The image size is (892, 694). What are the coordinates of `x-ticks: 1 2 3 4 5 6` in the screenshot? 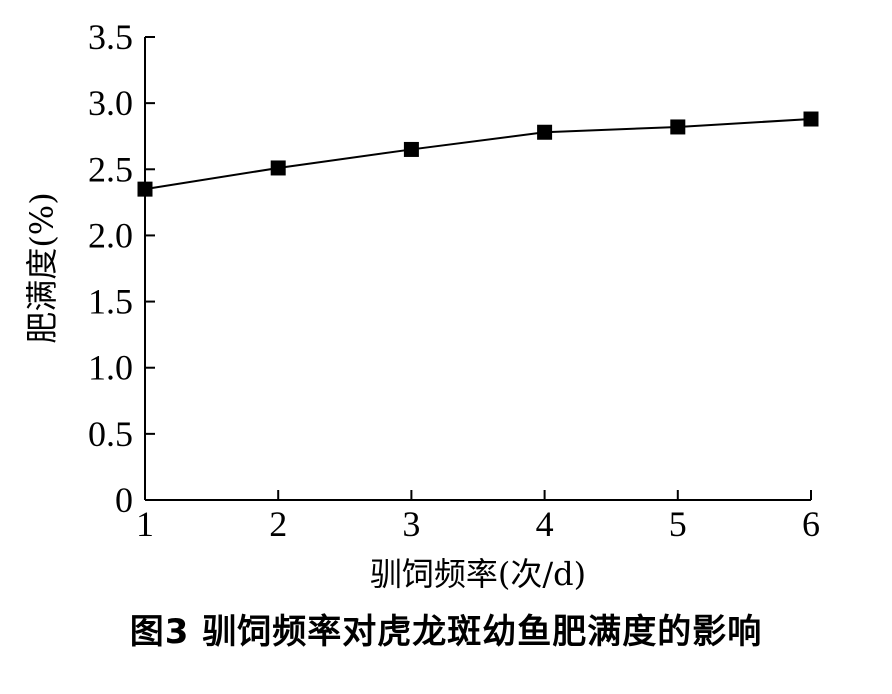 It's located at (478, 517).